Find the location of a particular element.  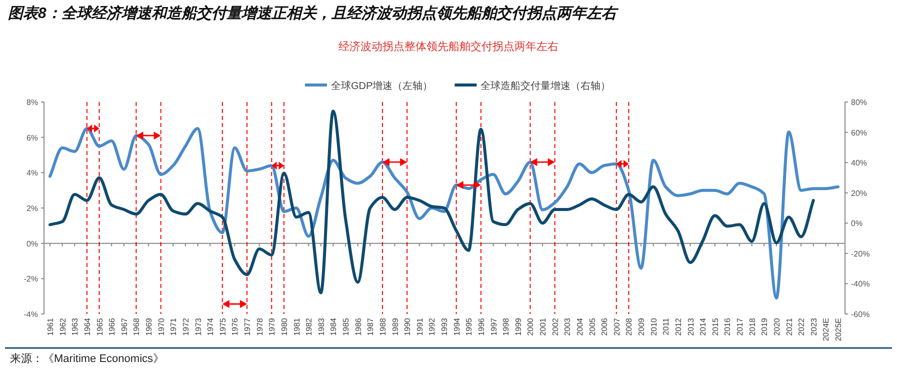

y-tick-label: 4% is located at coordinates (32, 173).